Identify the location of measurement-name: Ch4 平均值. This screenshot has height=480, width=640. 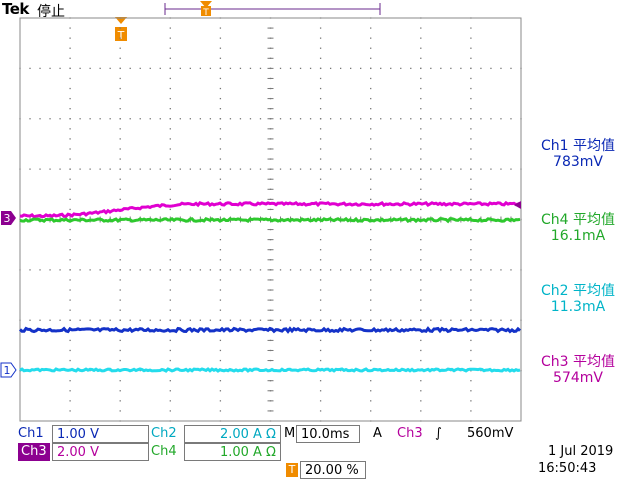
(577, 220).